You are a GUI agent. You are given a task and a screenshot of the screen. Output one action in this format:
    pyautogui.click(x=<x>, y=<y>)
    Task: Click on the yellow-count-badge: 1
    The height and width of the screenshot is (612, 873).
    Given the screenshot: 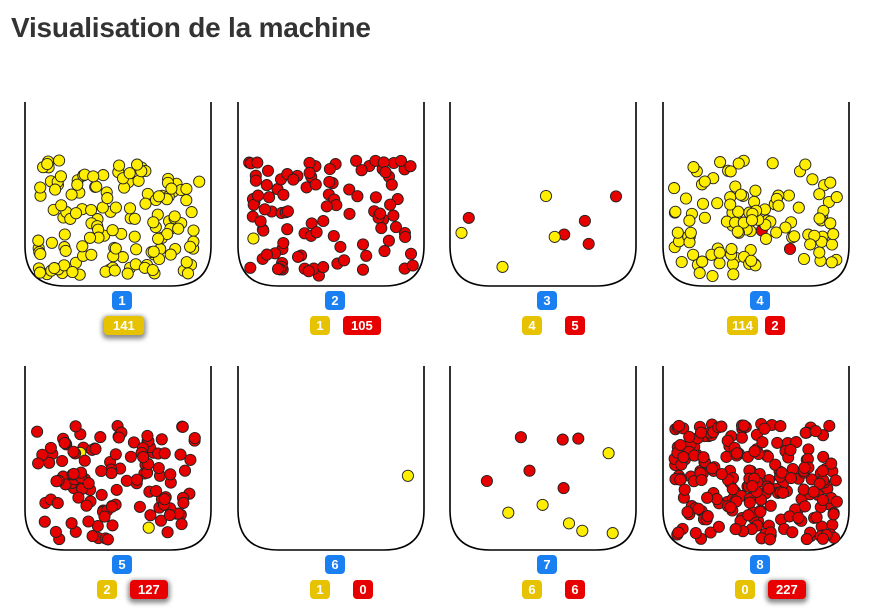 What is the action you would take?
    pyautogui.click(x=320, y=589)
    